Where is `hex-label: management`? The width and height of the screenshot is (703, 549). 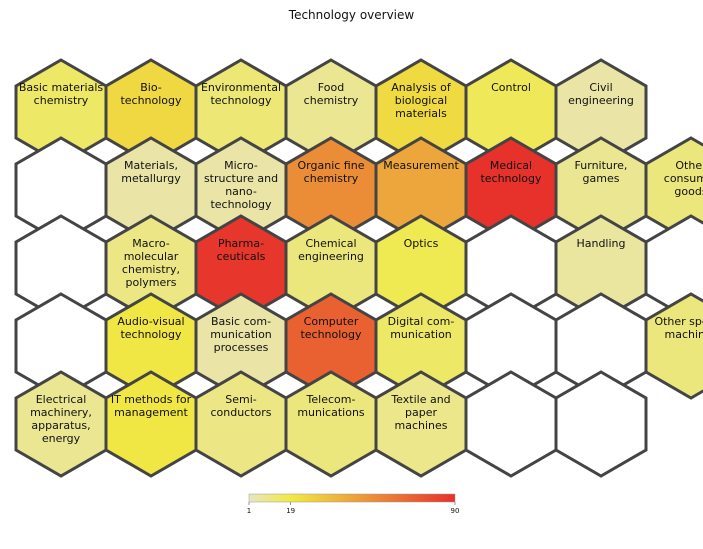 hex-label: management is located at coordinates (151, 412).